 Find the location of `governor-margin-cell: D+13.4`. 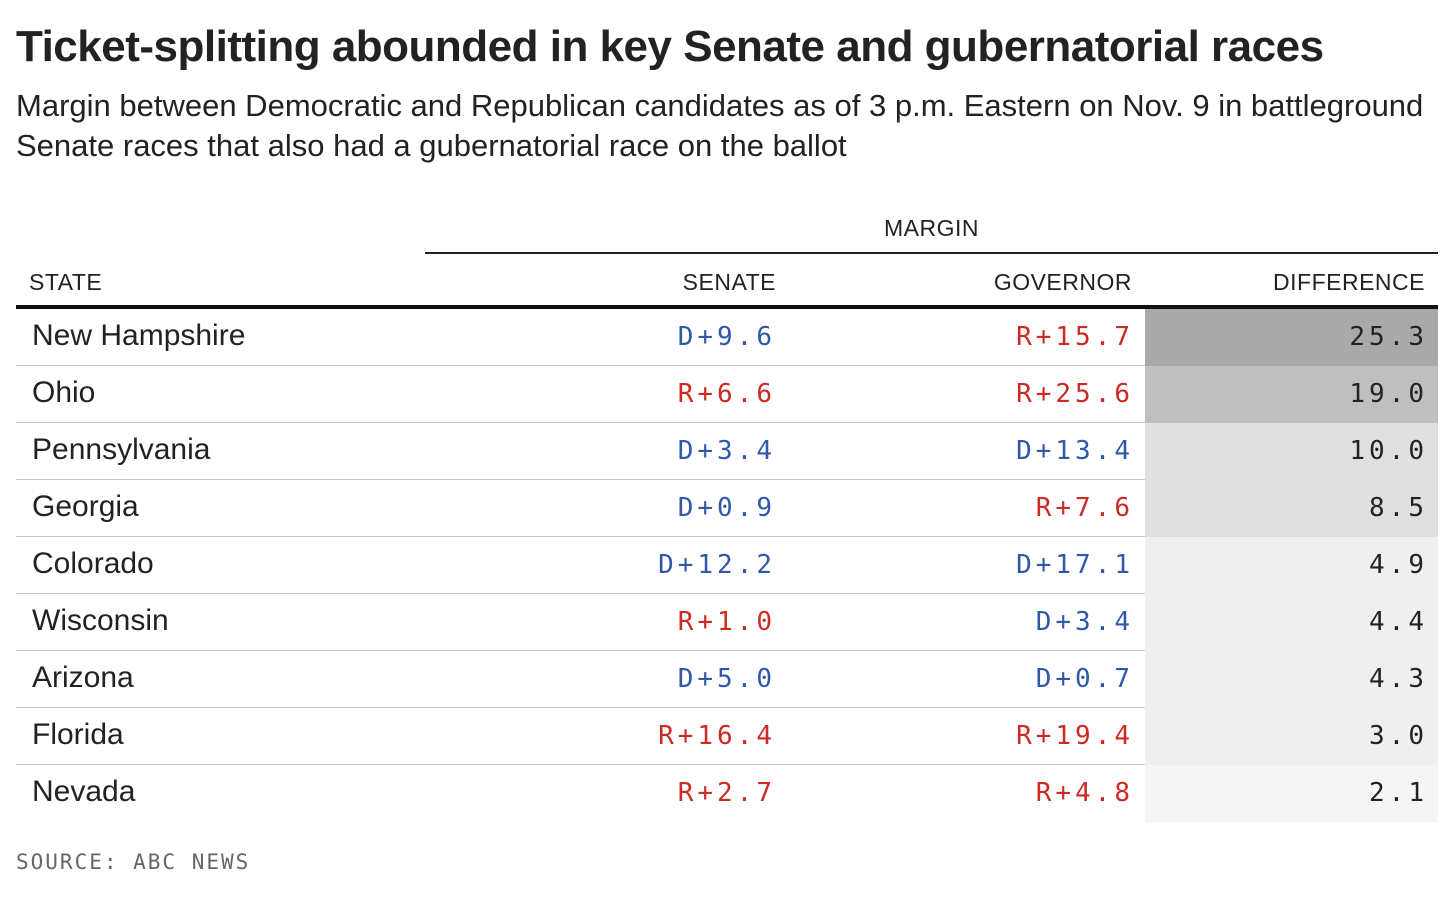

governor-margin-cell: D+13.4 is located at coordinates (1075, 451).